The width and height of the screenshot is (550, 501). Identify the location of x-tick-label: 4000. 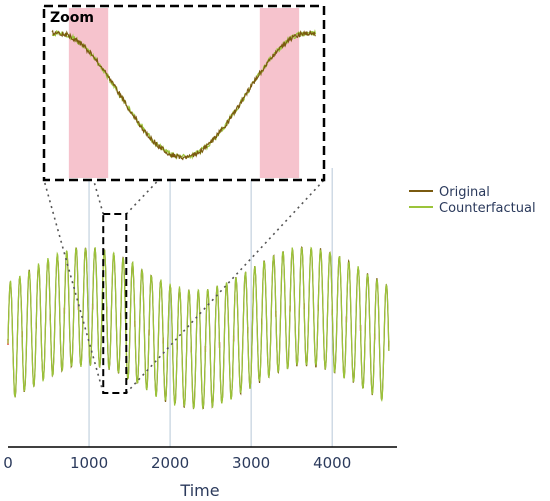
(332, 463).